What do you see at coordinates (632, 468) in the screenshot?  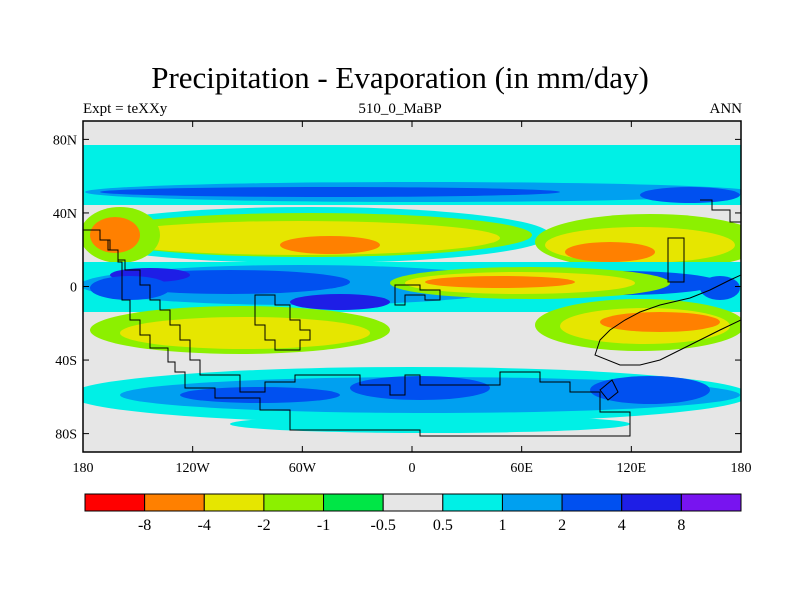 I see `lon-tick-label: 120E` at bounding box center [632, 468].